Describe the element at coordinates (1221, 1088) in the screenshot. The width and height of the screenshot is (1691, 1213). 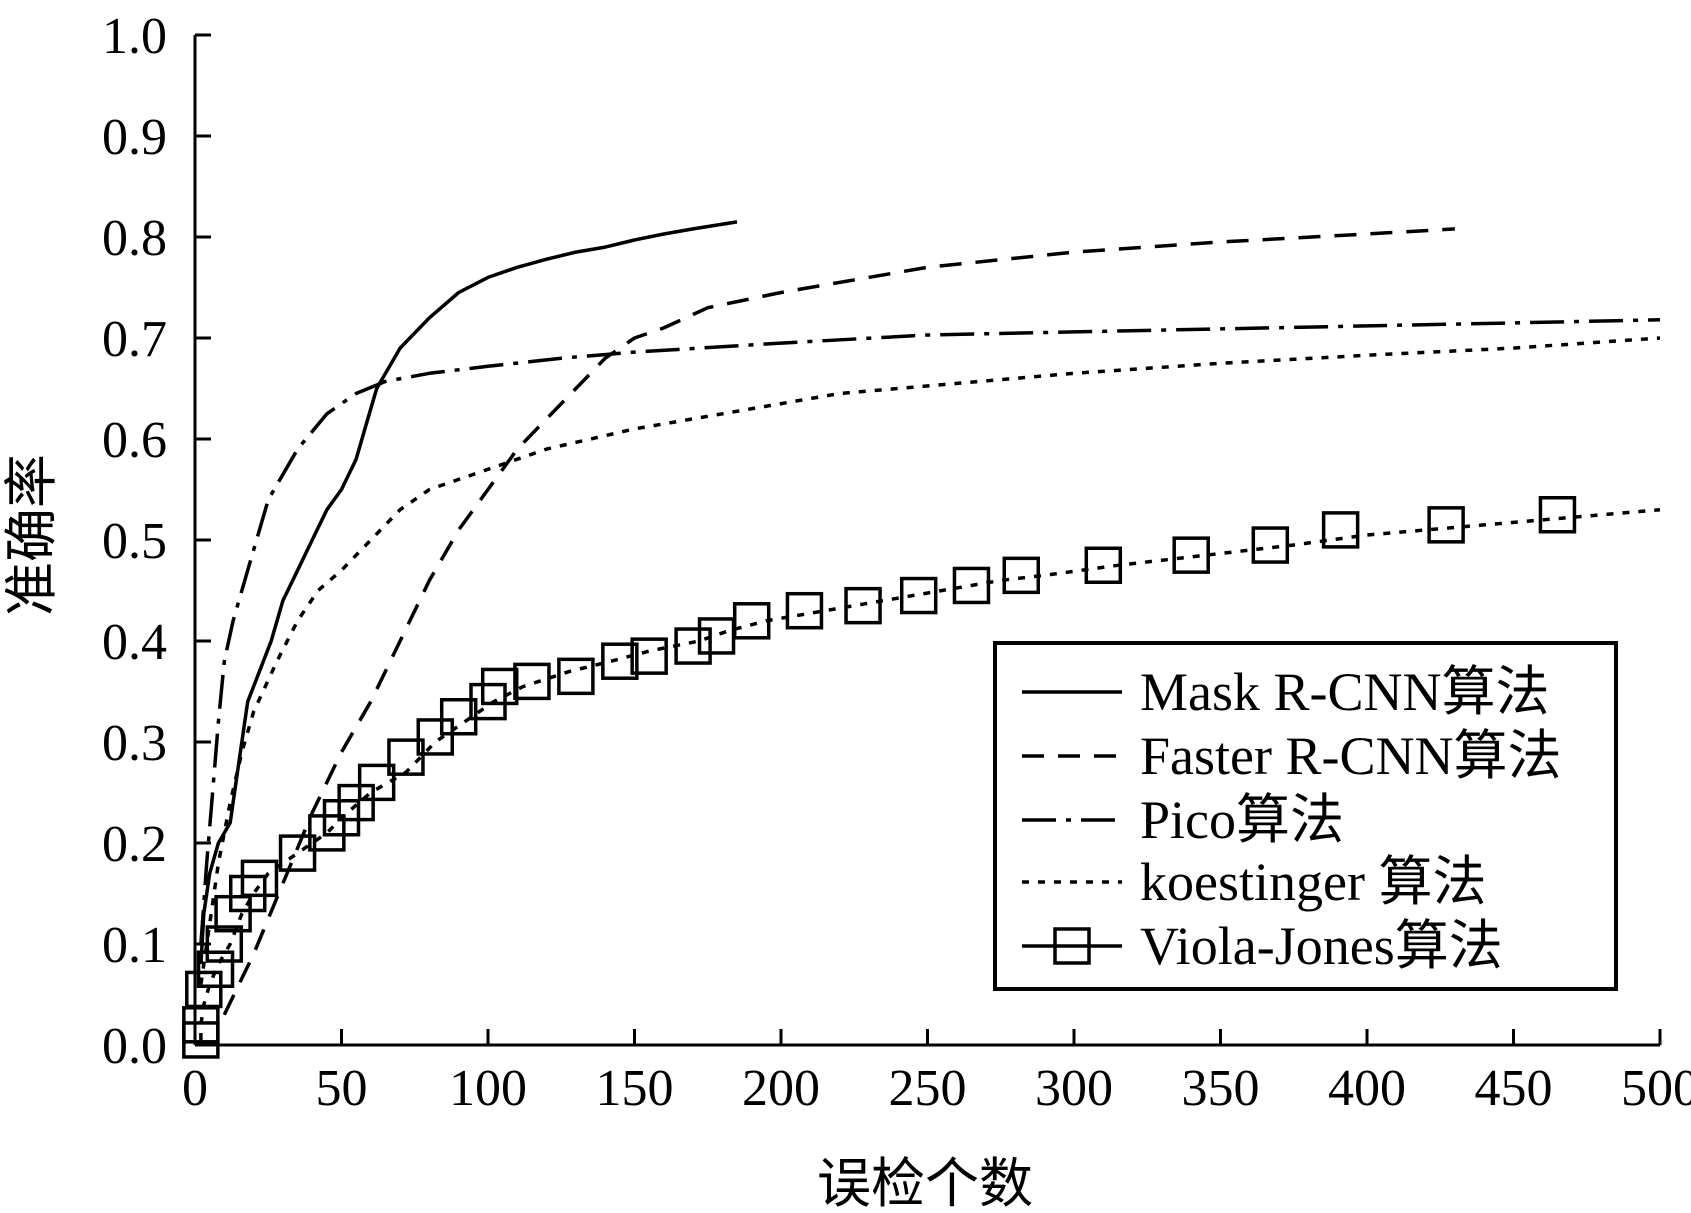
I see `x-tick-label: 350` at that location.